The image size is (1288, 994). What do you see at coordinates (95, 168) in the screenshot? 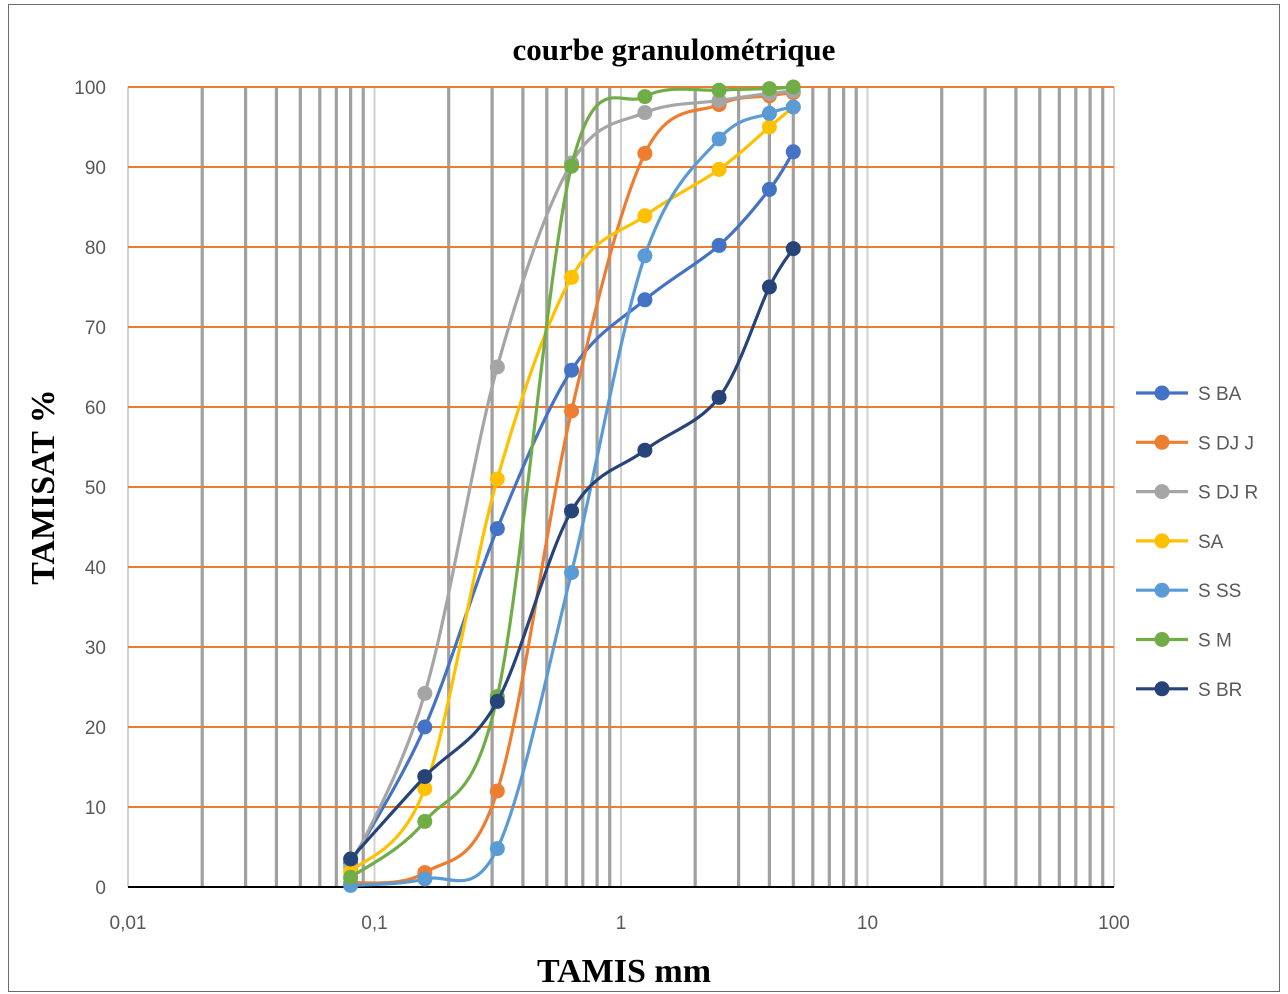
I see `y-tick-label: 90` at bounding box center [95, 168].